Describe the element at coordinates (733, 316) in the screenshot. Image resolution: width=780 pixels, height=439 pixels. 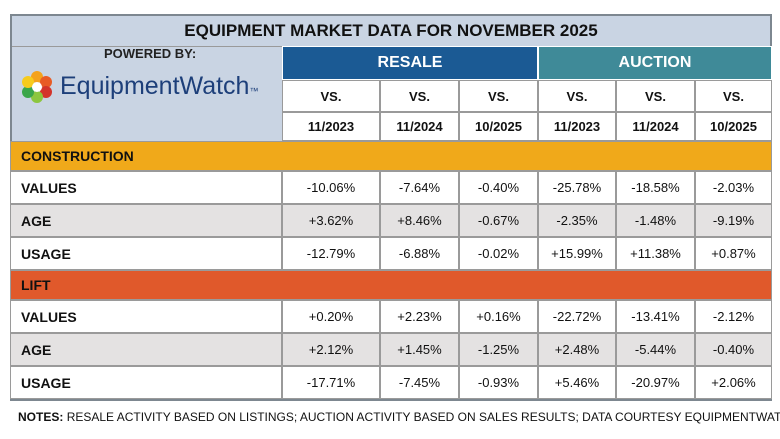
I see `cell: -2.12%` at that location.